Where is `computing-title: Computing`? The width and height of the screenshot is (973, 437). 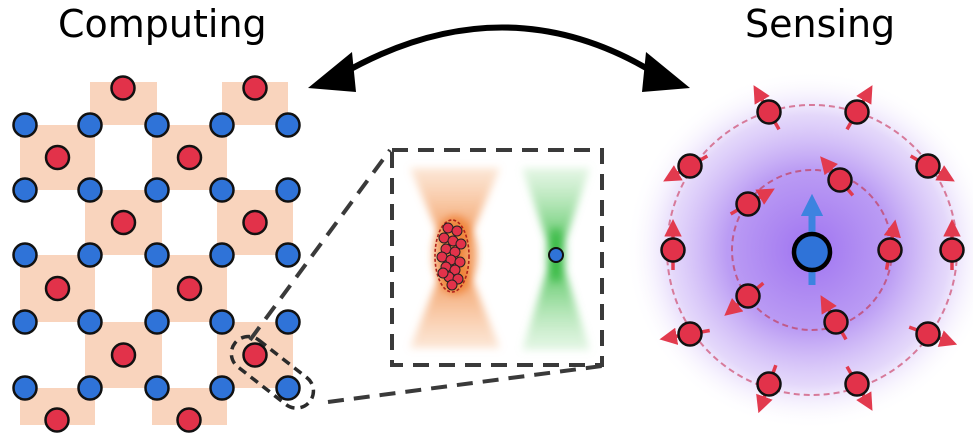 computing-title: Computing is located at coordinates (162, 24).